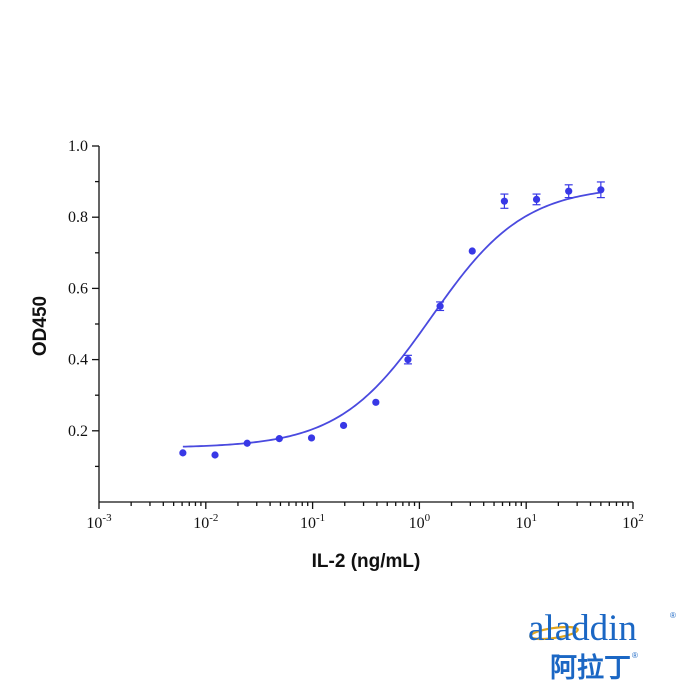 The height and width of the screenshot is (700, 700). What do you see at coordinates (673, 615) in the screenshot?
I see `logo-reg-mark: ®` at bounding box center [673, 615].